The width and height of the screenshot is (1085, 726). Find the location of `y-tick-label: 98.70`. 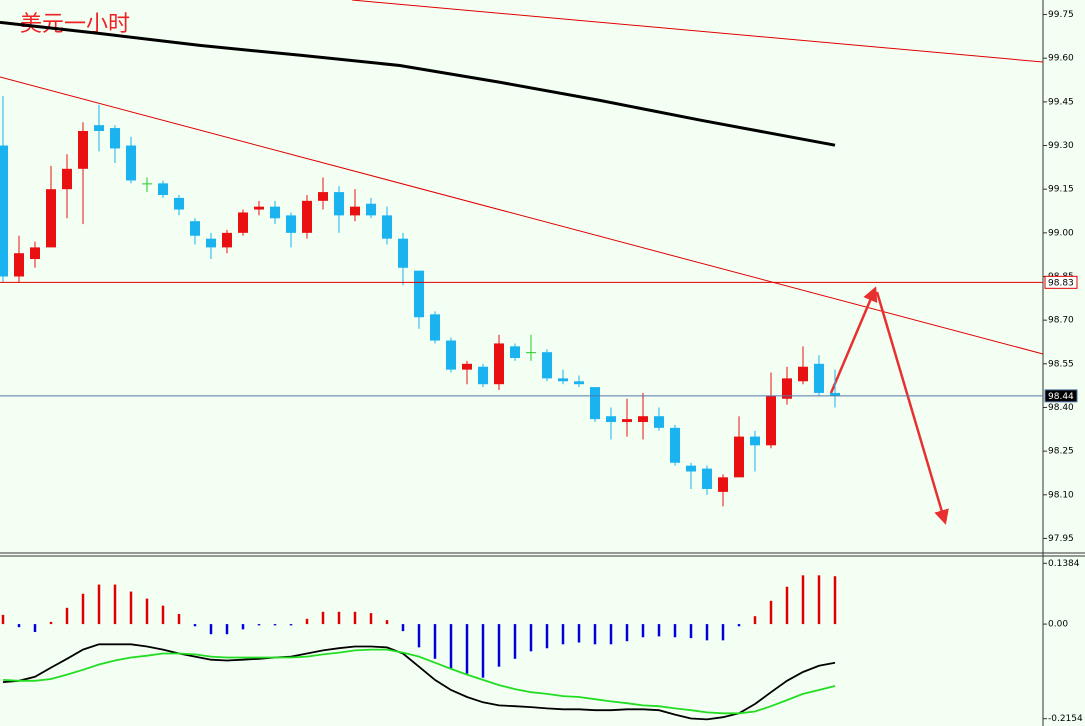

y-tick-label: 98.70 is located at coordinates (1061, 321).